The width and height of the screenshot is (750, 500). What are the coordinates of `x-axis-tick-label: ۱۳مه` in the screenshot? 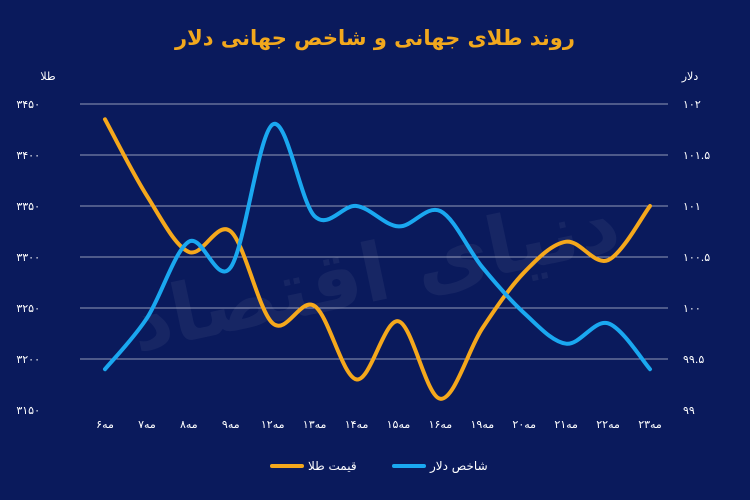 It's located at (315, 424).